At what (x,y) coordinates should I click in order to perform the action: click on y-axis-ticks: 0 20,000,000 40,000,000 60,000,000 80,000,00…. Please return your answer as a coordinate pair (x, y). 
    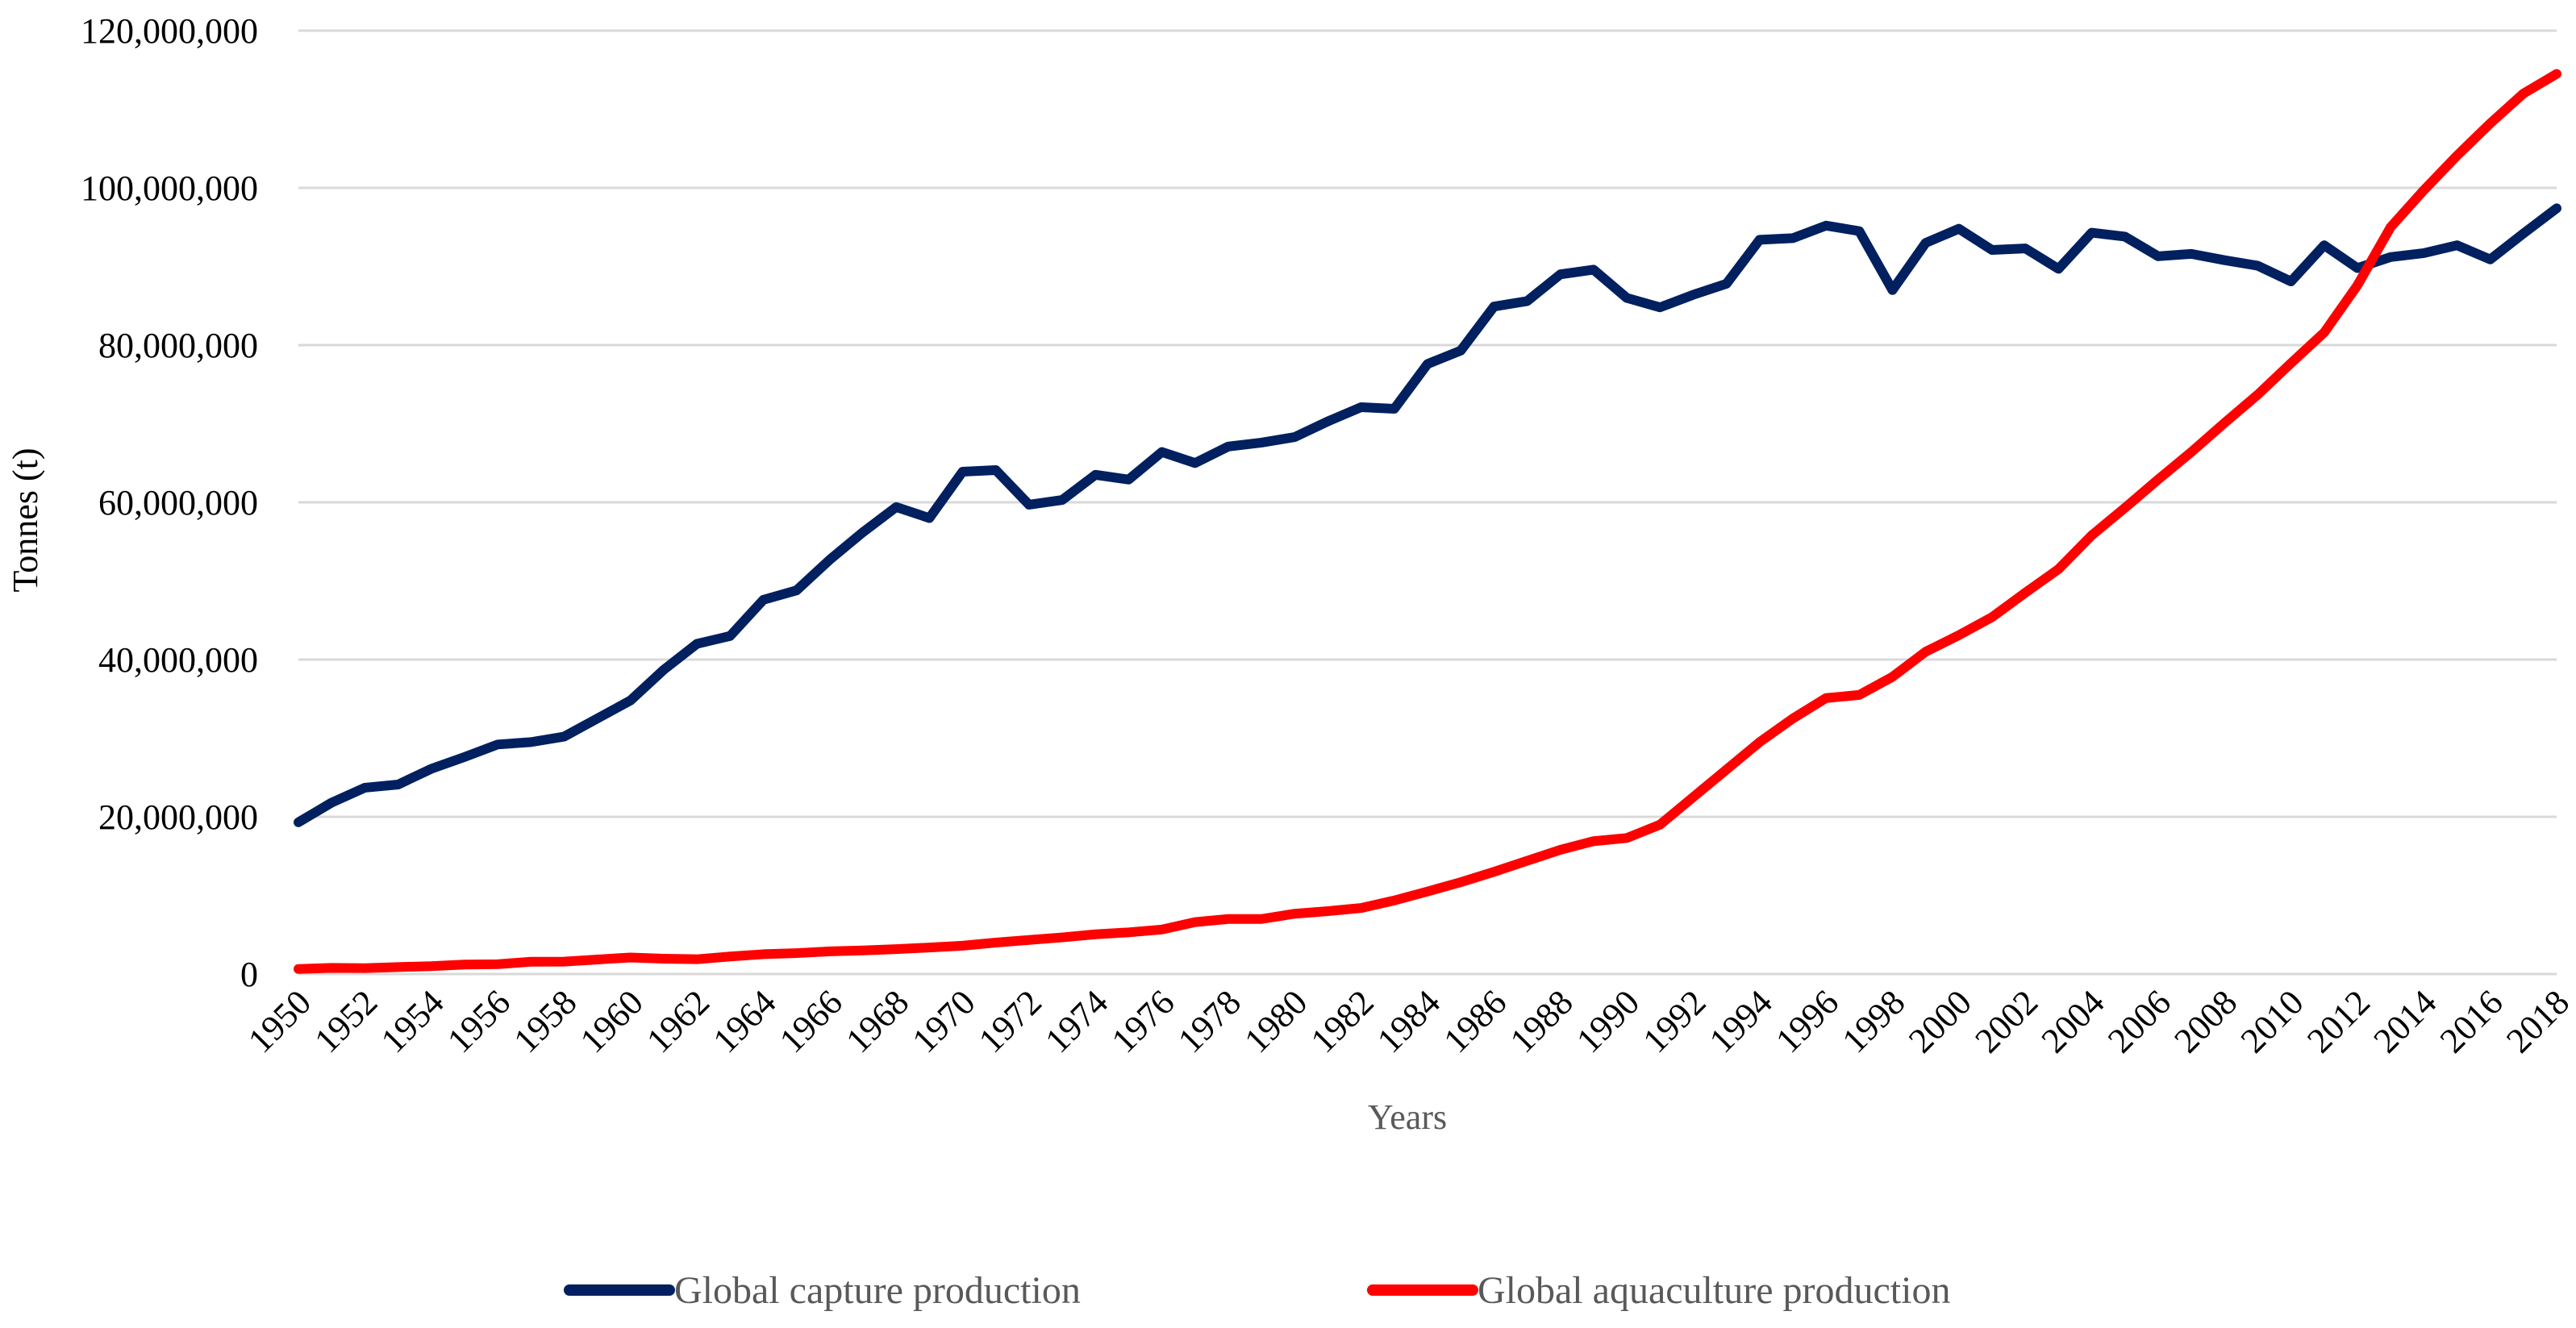
    Looking at the image, I should click on (169, 502).